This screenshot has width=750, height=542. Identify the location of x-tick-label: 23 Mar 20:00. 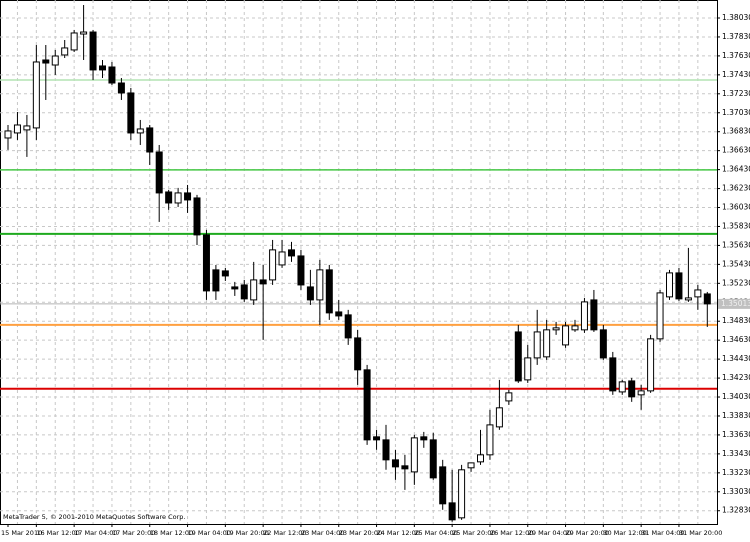
(360, 533).